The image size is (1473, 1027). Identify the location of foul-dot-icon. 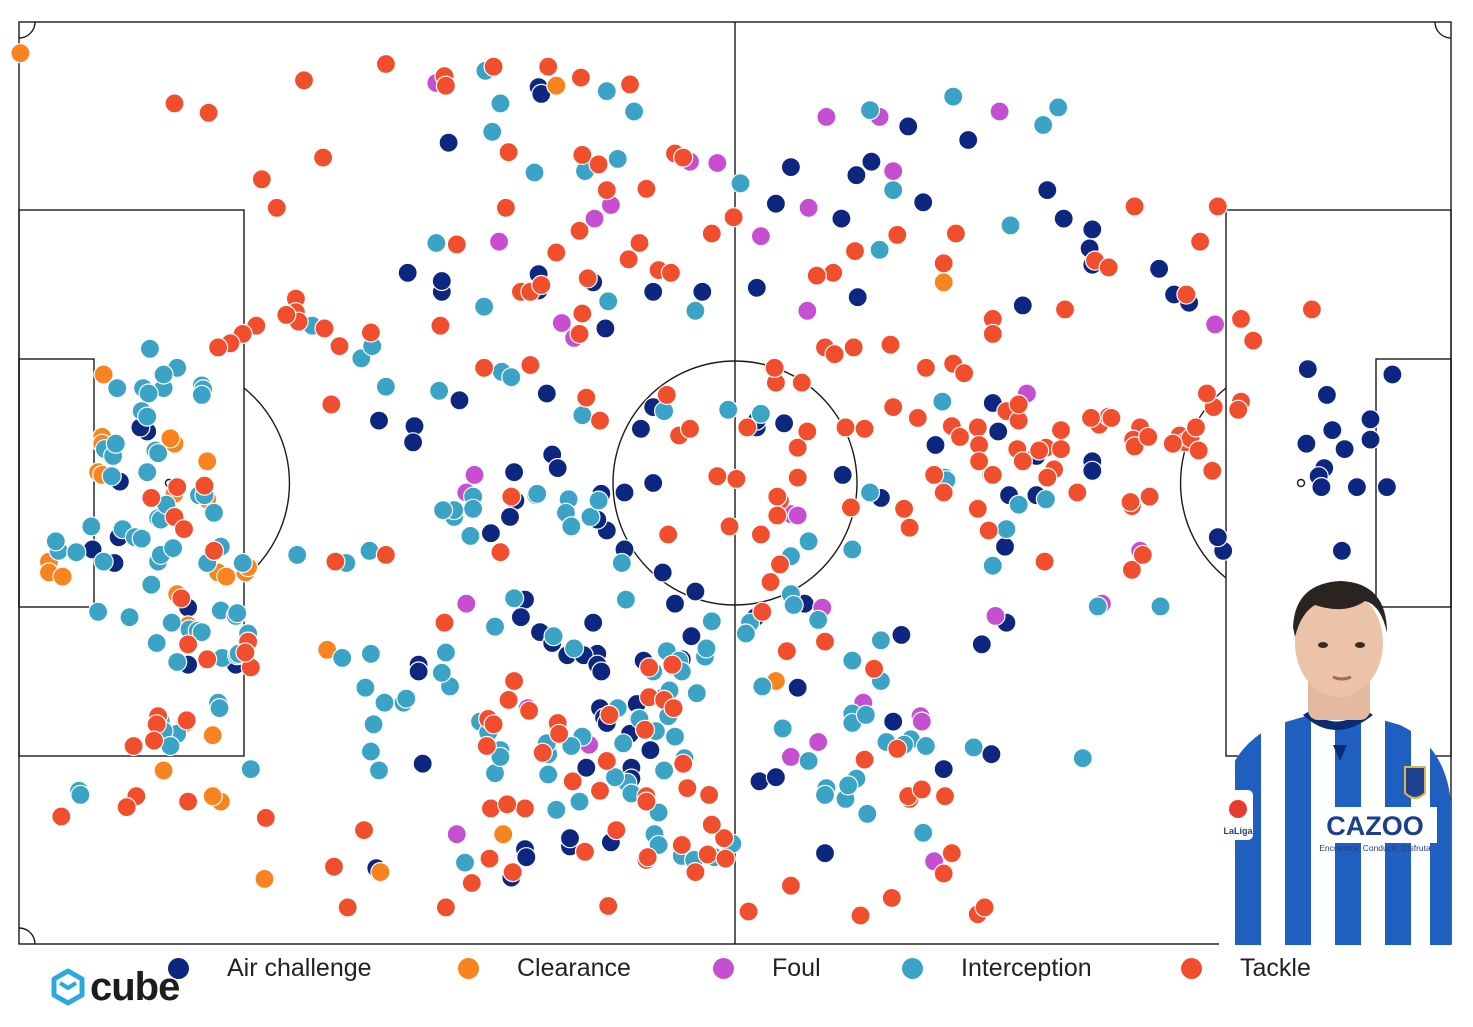
(723, 968).